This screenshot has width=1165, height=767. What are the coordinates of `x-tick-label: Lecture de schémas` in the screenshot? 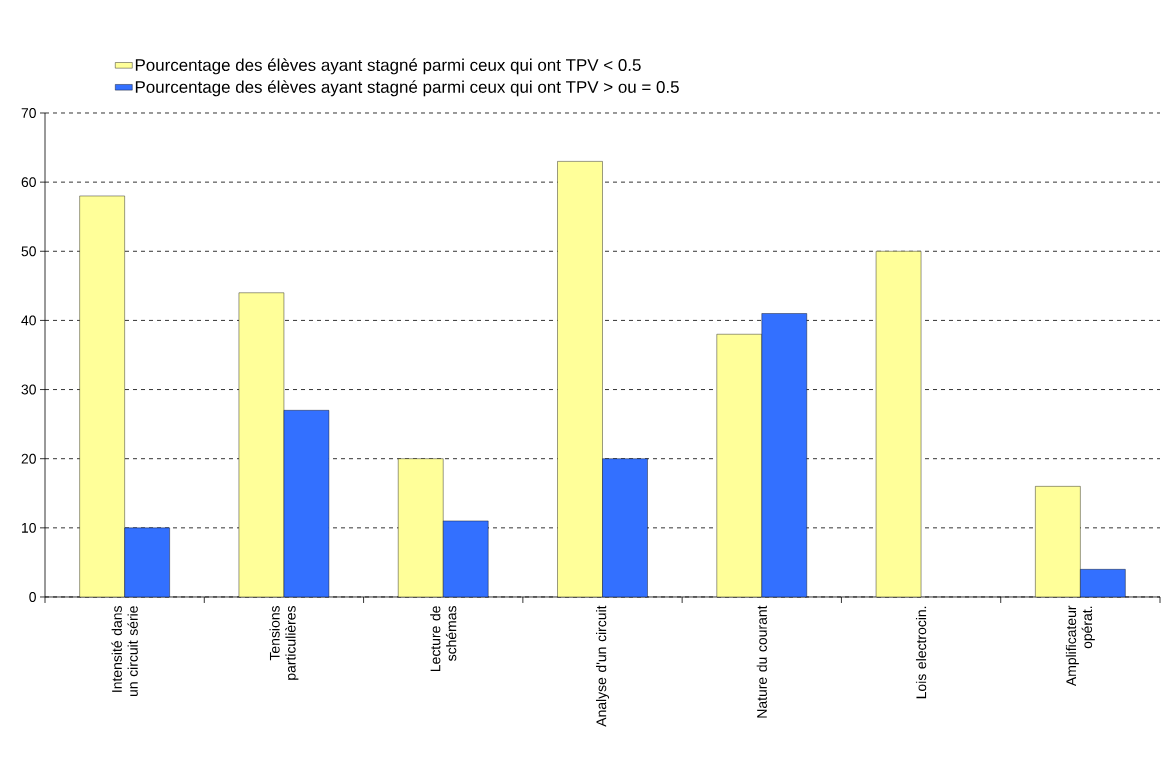 It's located at (443, 639).